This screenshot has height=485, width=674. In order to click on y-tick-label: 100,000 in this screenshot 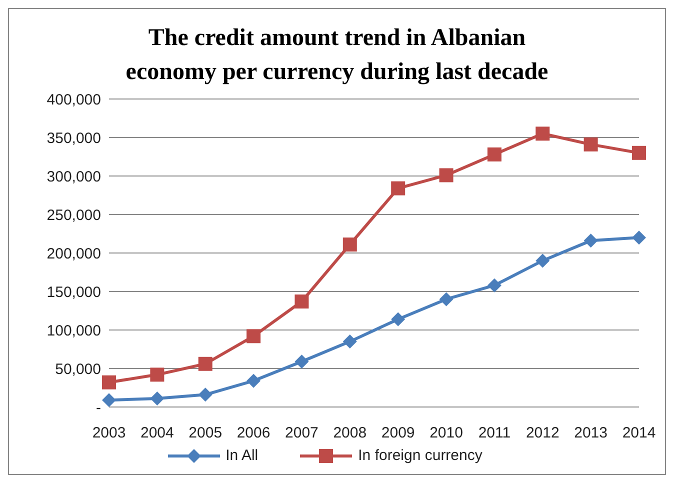, I will do `click(73, 331)`.